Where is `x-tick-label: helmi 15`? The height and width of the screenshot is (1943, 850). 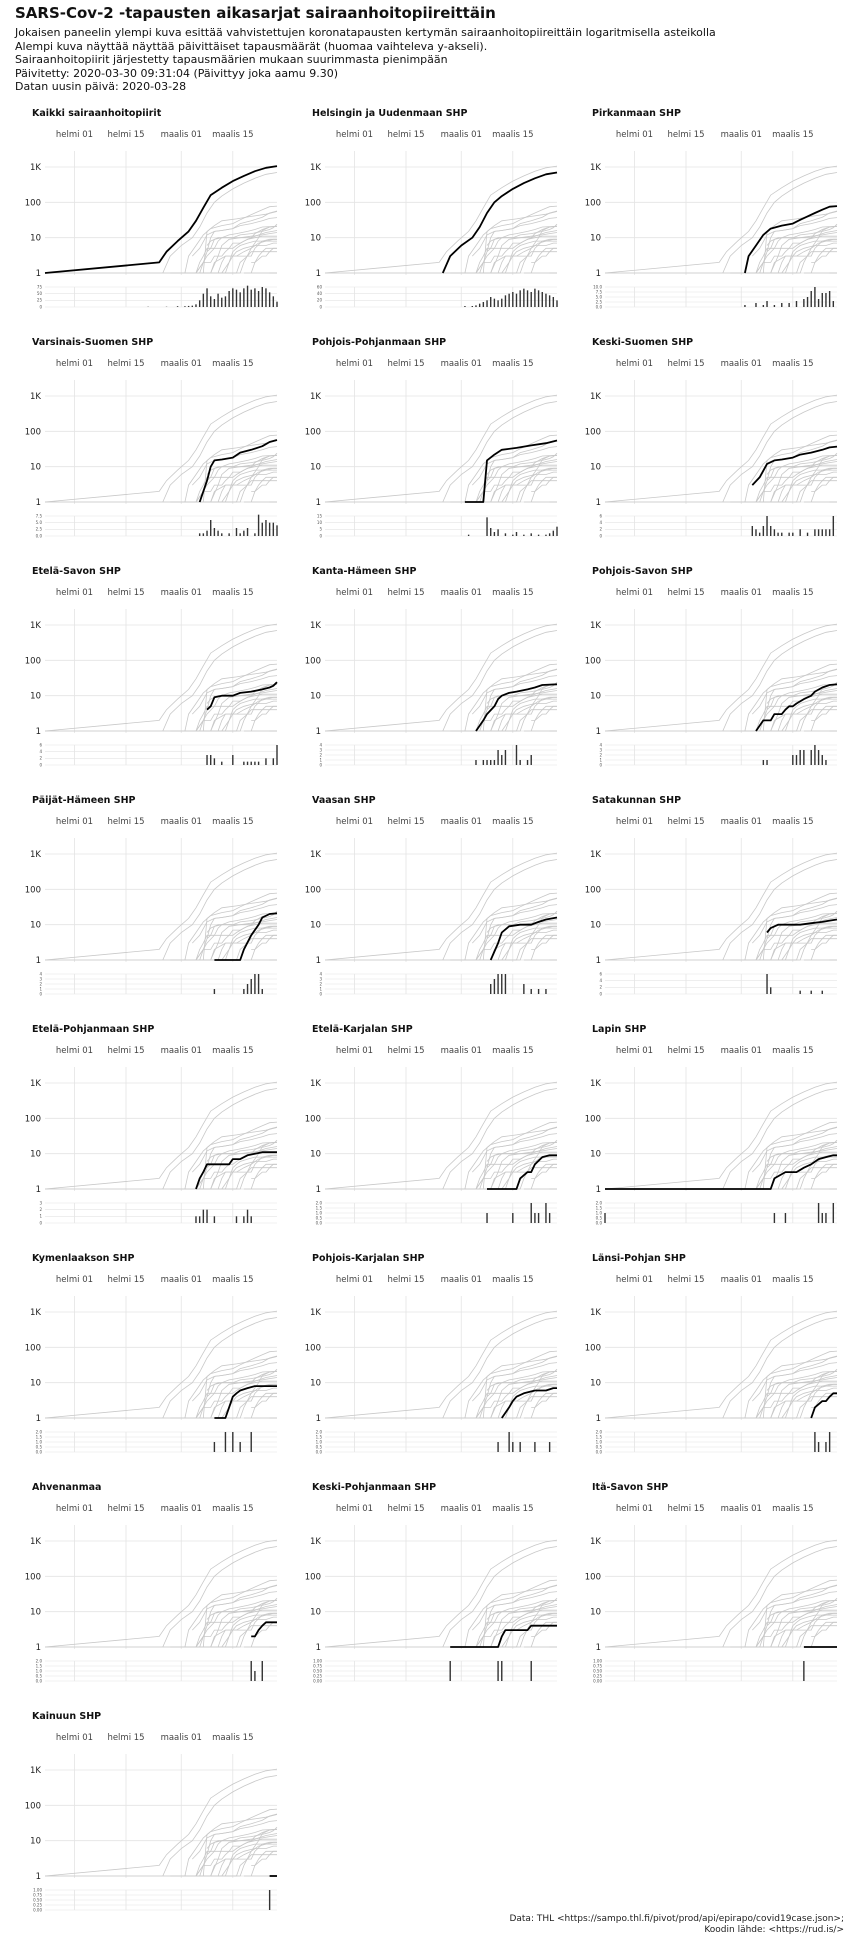
x-tick-label: helmi 15 is located at coordinates (685, 364).